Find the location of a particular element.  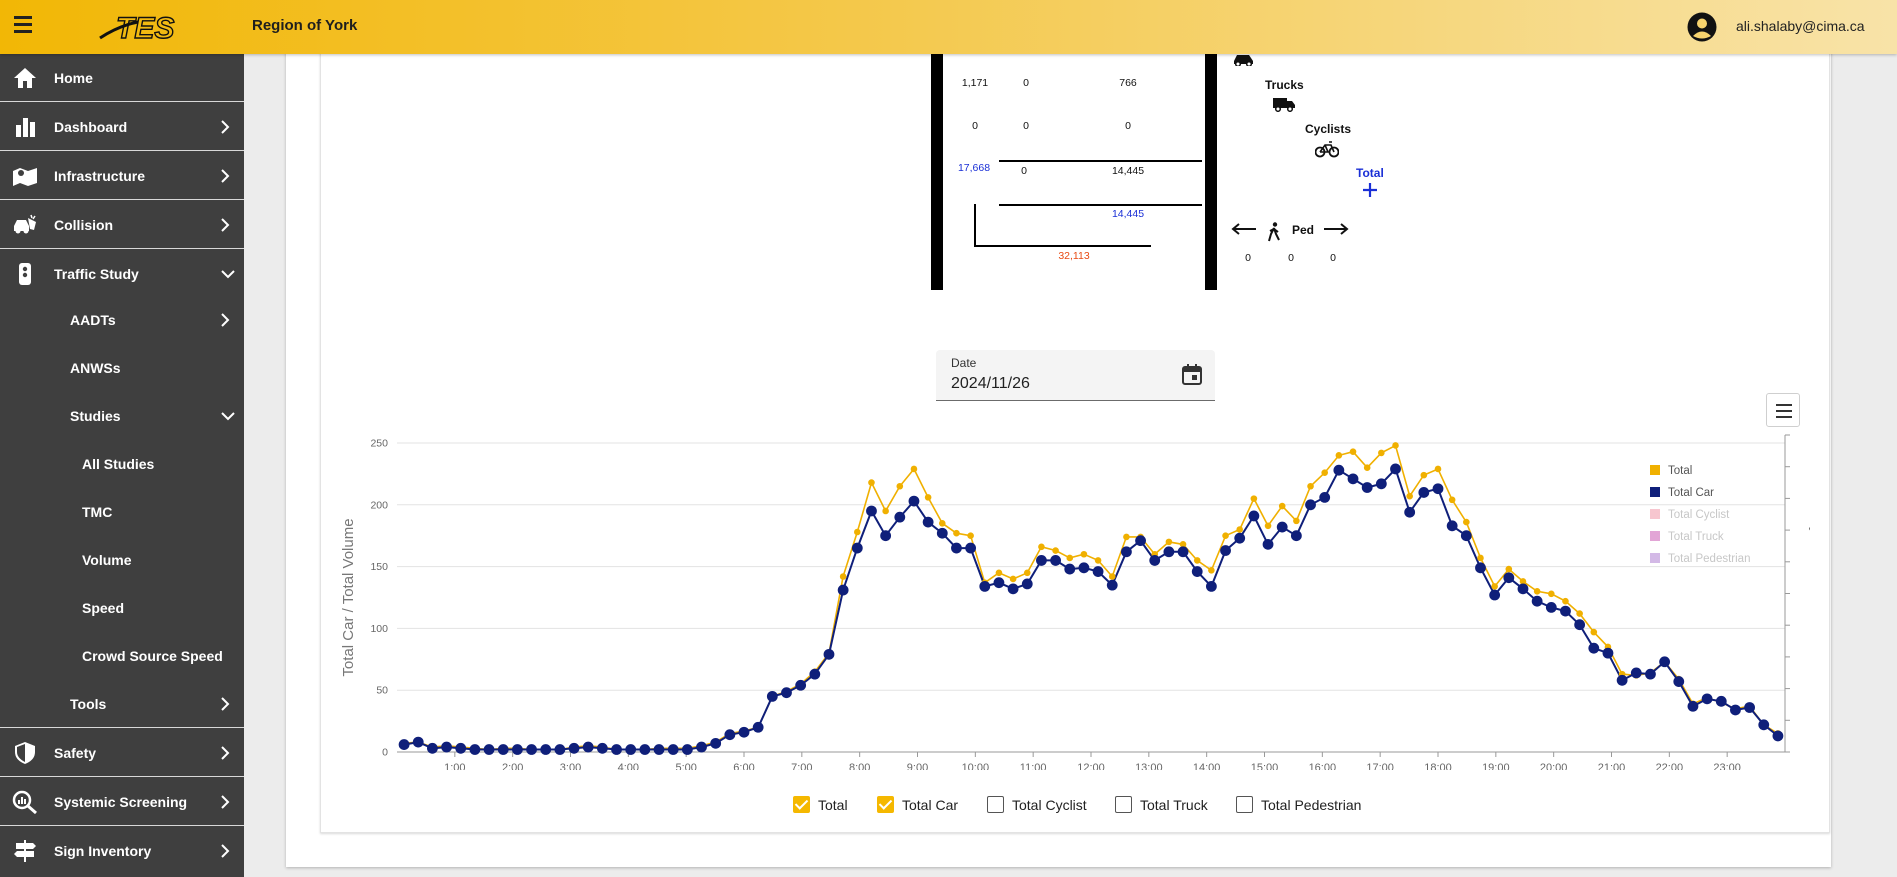

legend-toggle-total: Total is located at coordinates (820, 804).